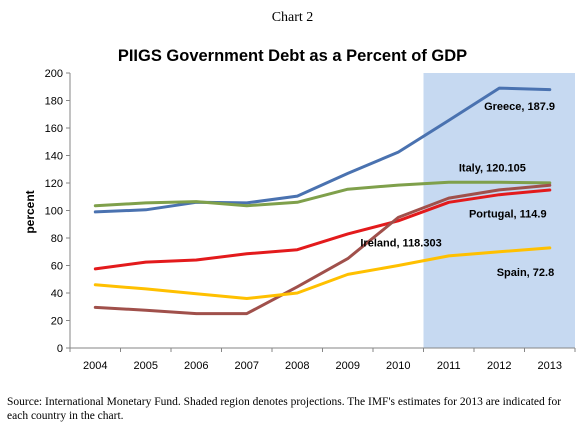 Image resolution: width=585 pixels, height=428 pixels. I want to click on y-tick-label: 80, so click(57, 239).